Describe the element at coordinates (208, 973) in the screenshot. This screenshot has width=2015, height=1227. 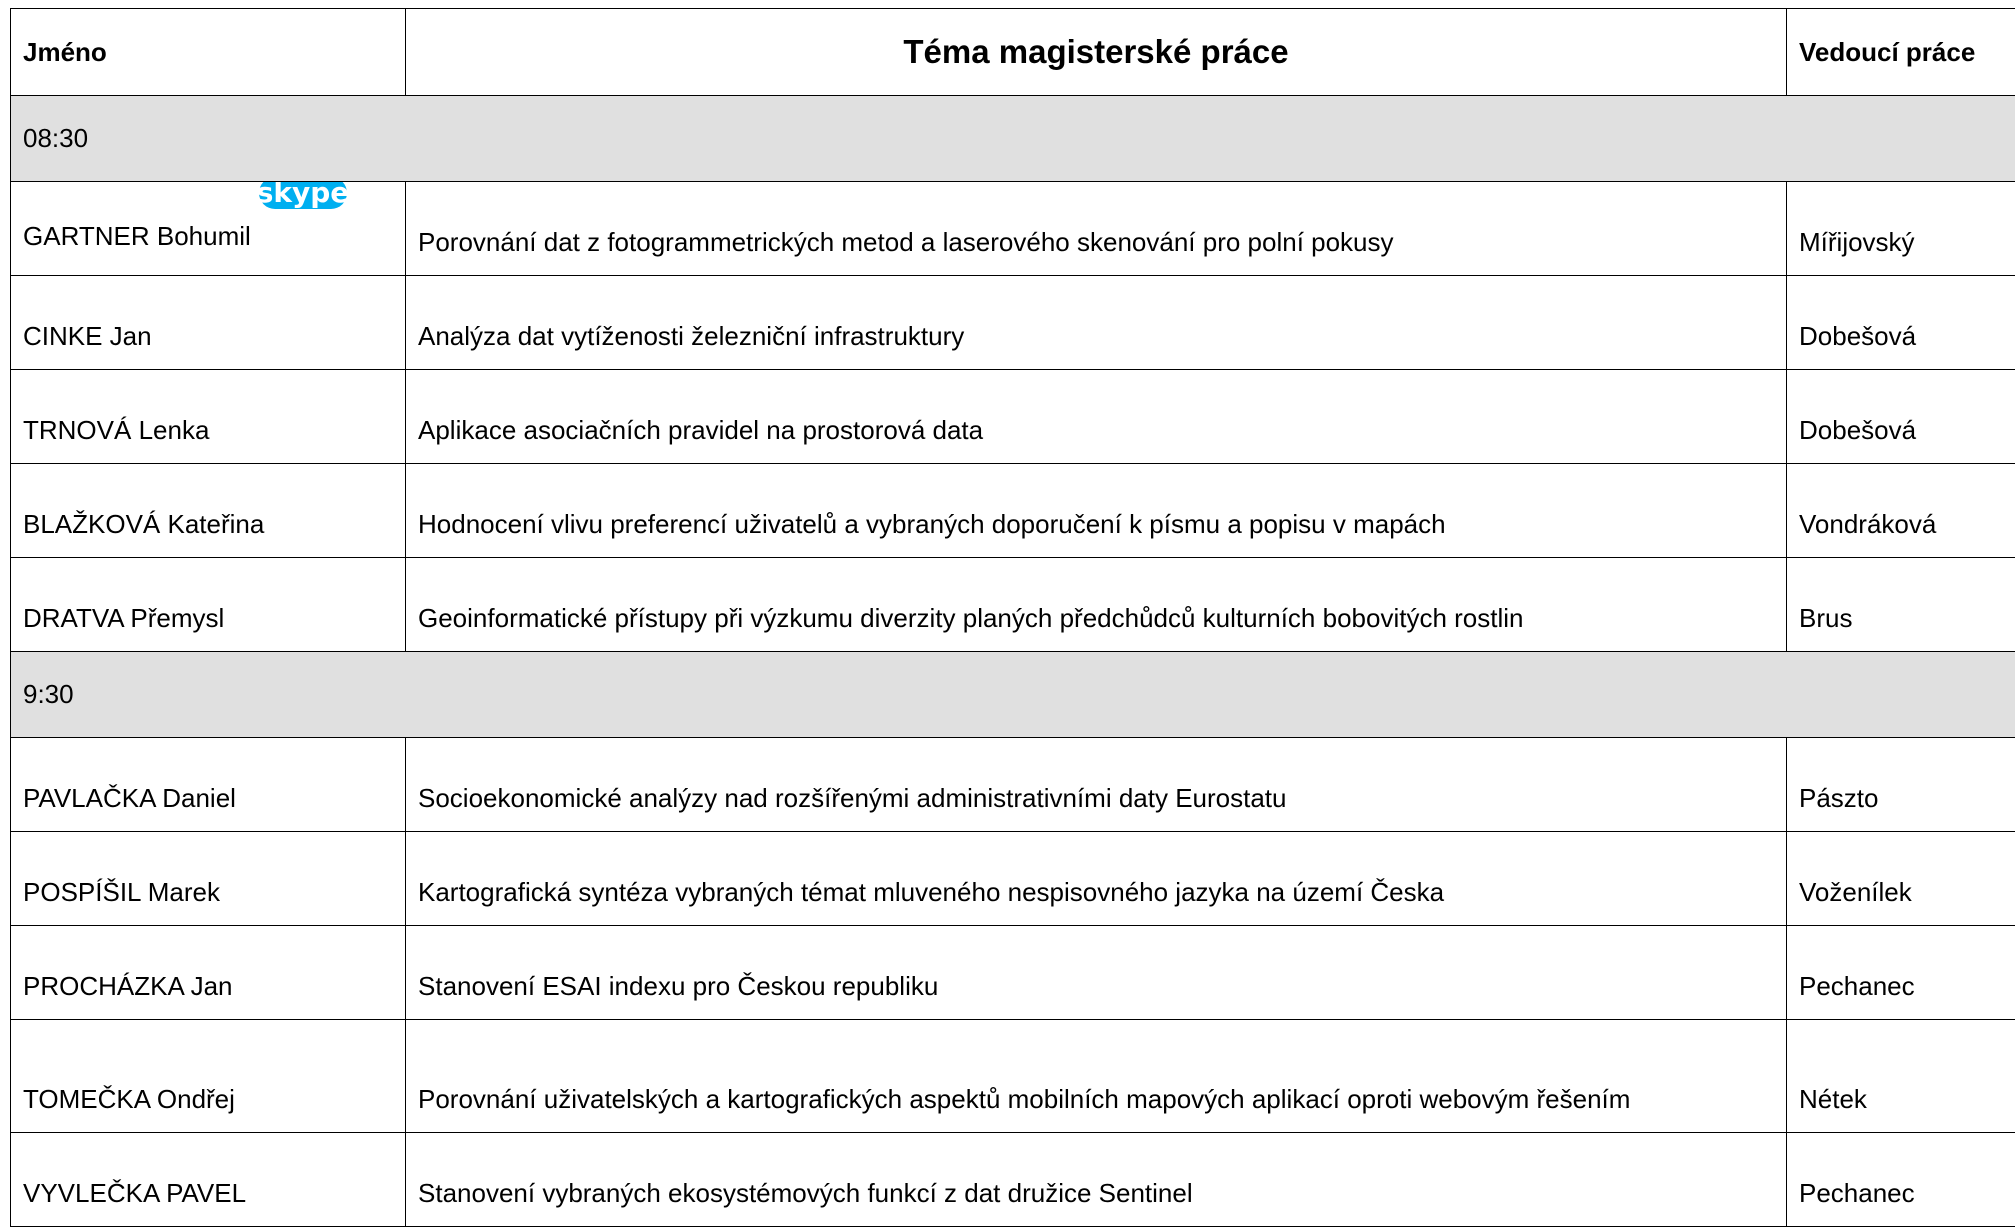
I see `student-name: PROCHÁZKA Jan` at that location.